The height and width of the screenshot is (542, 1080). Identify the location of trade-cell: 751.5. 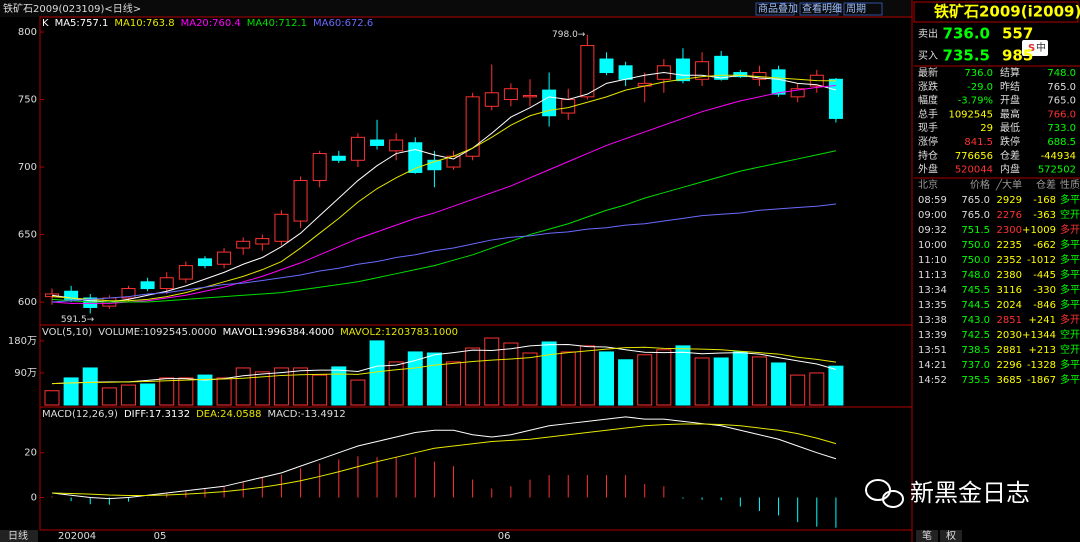
(975, 230).